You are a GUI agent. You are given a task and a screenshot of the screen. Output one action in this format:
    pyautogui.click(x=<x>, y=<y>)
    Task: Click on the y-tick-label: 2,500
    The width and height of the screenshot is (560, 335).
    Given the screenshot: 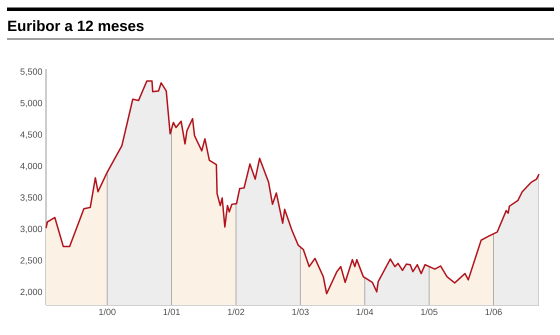 What is the action you would take?
    pyautogui.click(x=31, y=261)
    